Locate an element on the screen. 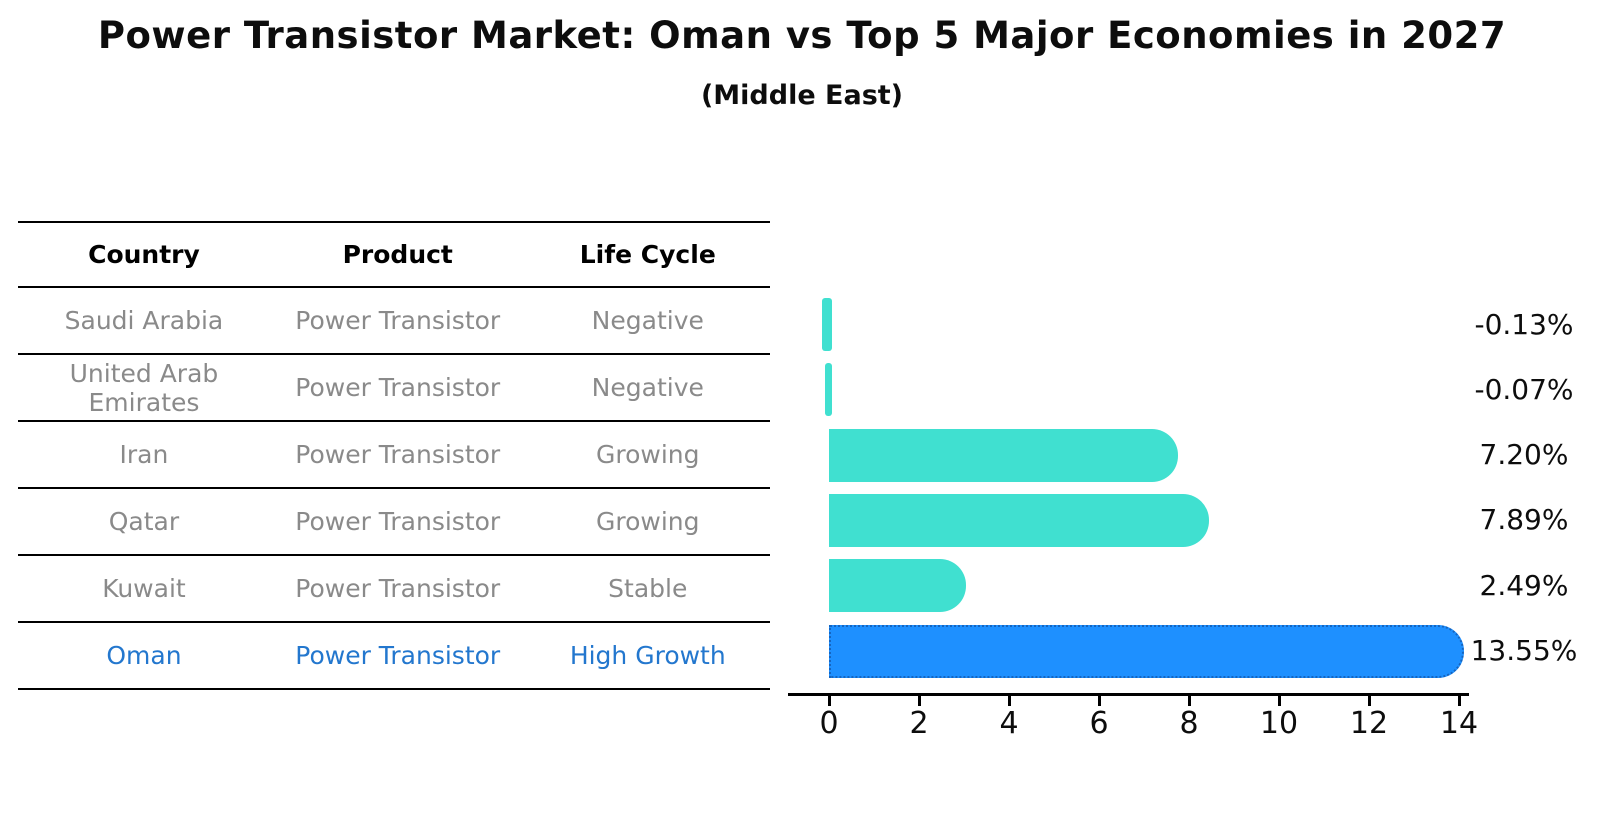 Image resolution: width=1604 pixels, height=823 pixels. bar-oman-highlight is located at coordinates (1146, 651).